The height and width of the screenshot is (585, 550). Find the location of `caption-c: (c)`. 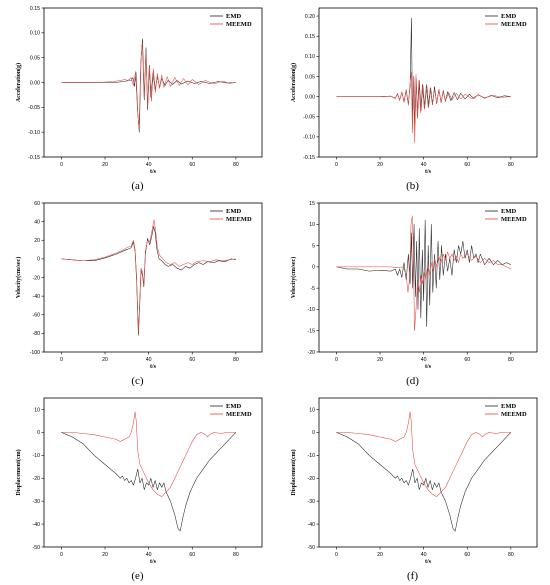

caption-c: (c) is located at coordinates (137, 381).